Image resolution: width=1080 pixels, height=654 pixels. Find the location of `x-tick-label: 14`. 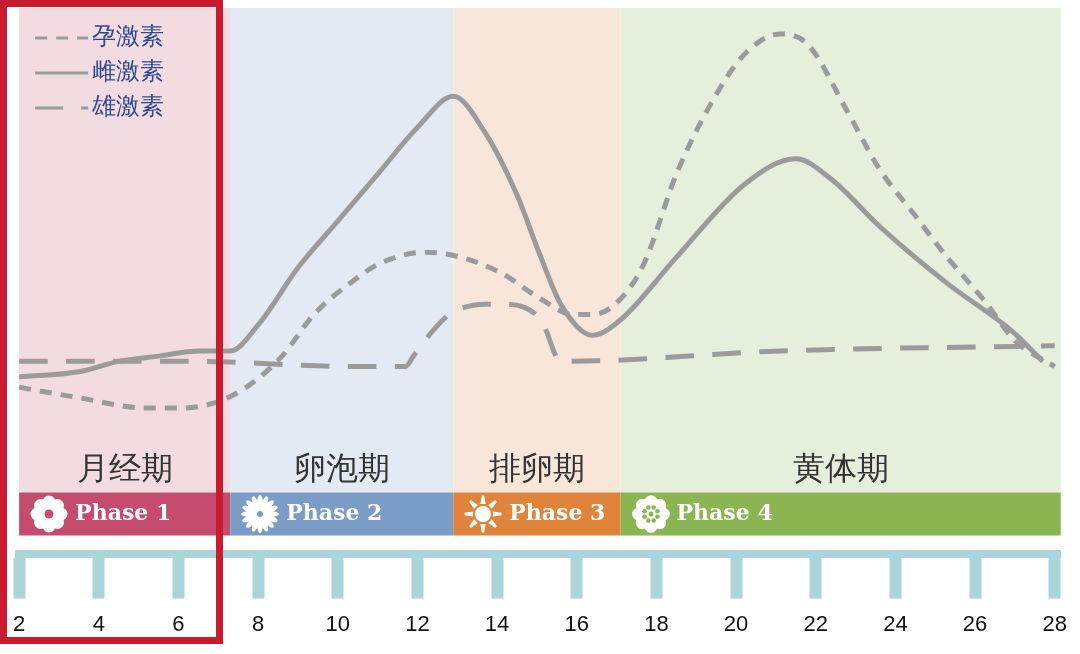

x-tick-label: 14 is located at coordinates (497, 623).